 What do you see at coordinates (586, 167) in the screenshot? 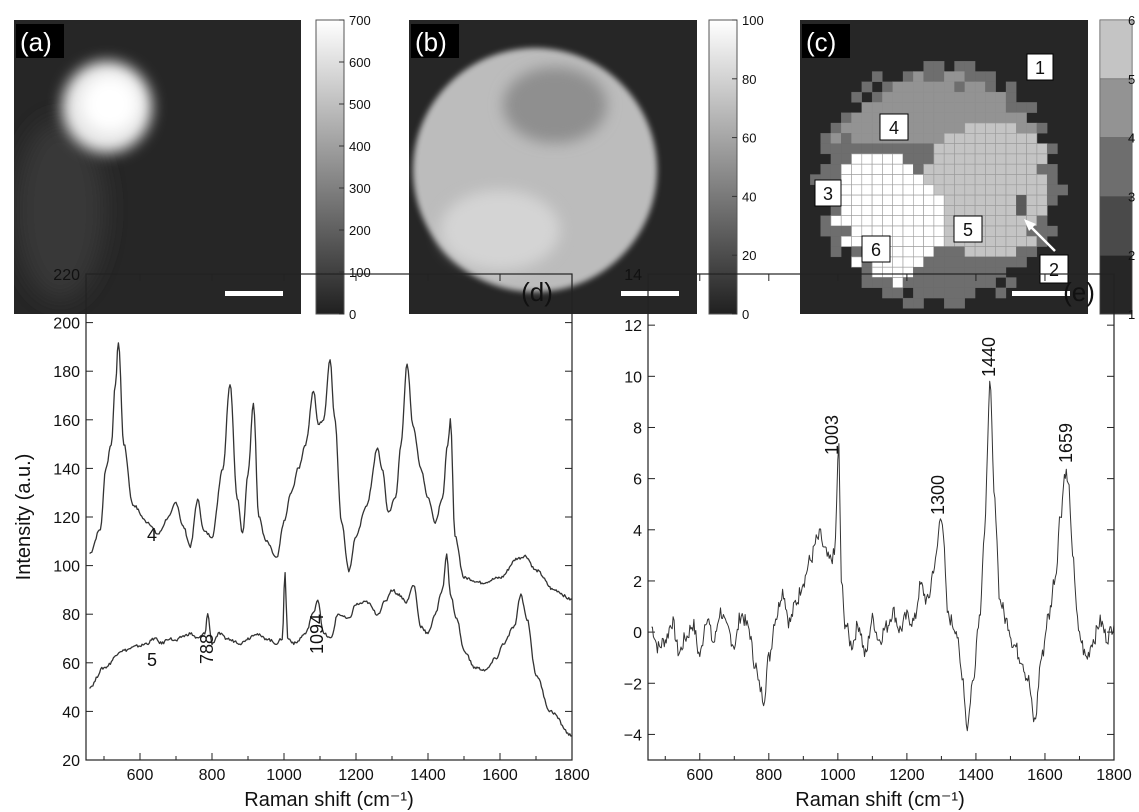
I see `panel-b: (b) 0 20 40 60 80 100` at bounding box center [586, 167].